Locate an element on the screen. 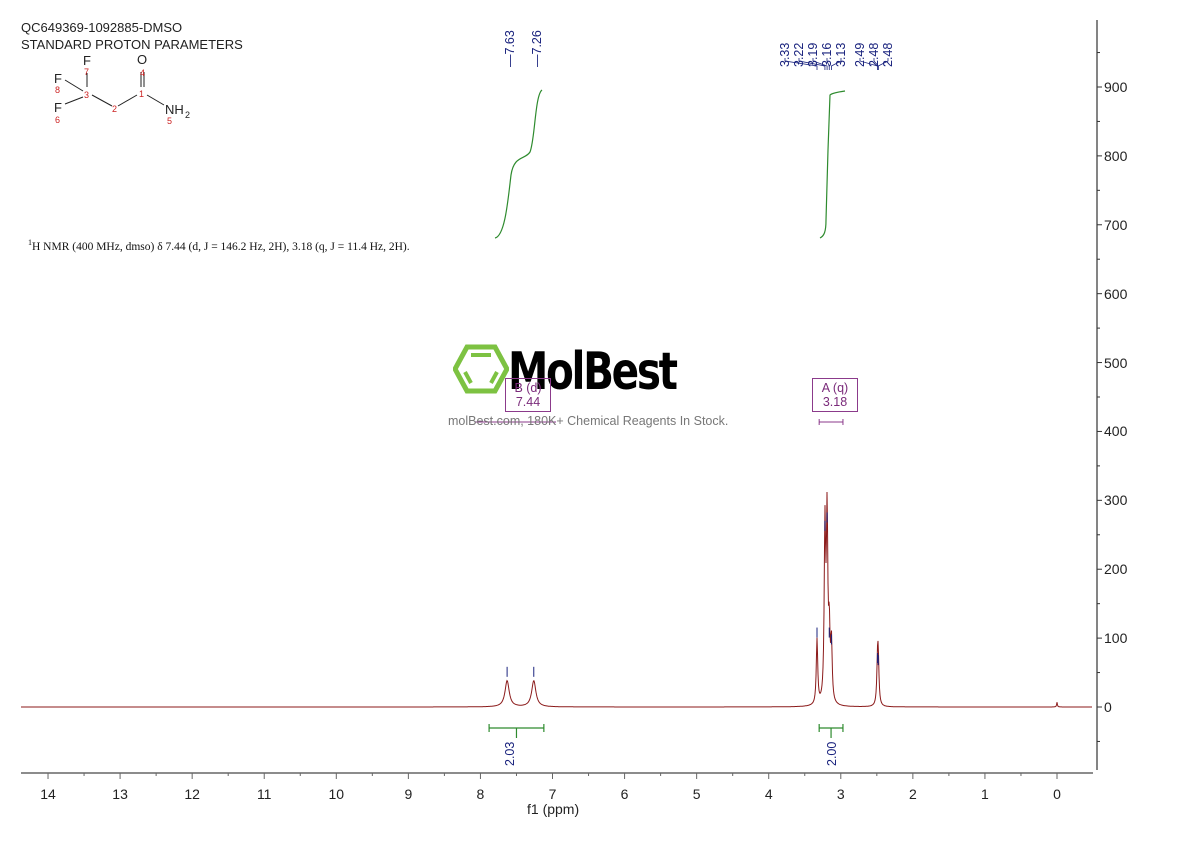 This screenshot has height=841, width=1190. y-tick-label: 300 is located at coordinates (1116, 500).